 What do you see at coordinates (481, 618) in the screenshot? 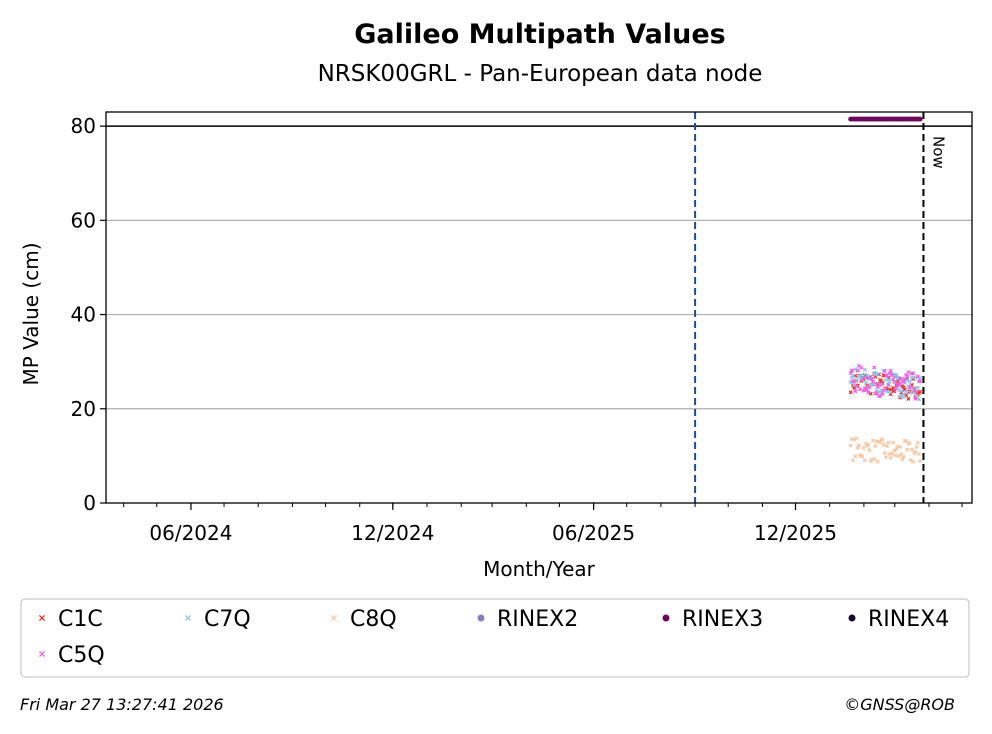
I see `legend-marker-rinex2` at bounding box center [481, 618].